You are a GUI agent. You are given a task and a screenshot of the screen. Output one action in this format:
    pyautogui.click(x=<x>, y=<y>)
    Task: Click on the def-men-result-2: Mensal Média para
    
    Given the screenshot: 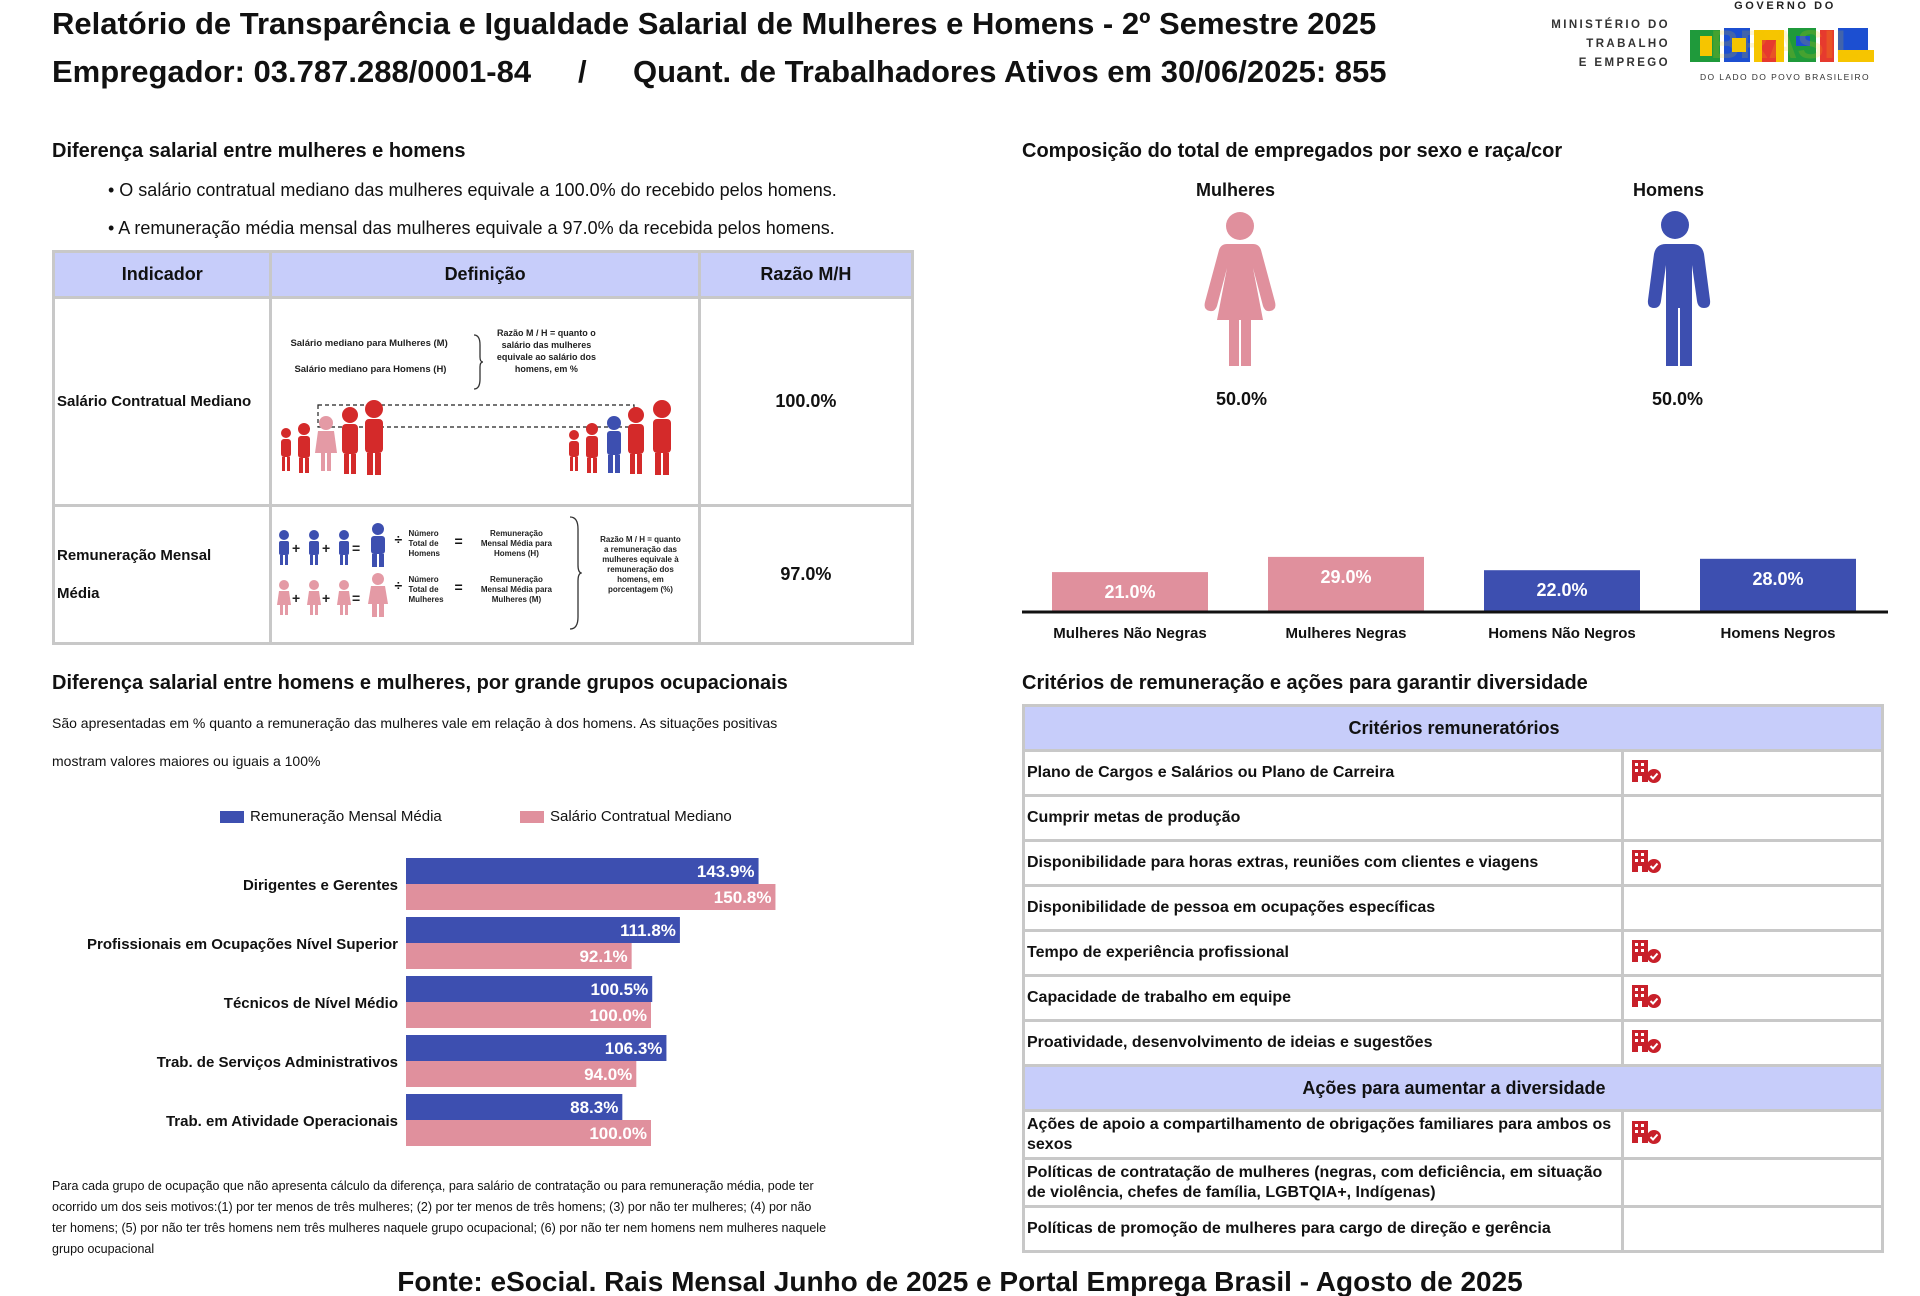 What is the action you would take?
    pyautogui.click(x=516, y=543)
    